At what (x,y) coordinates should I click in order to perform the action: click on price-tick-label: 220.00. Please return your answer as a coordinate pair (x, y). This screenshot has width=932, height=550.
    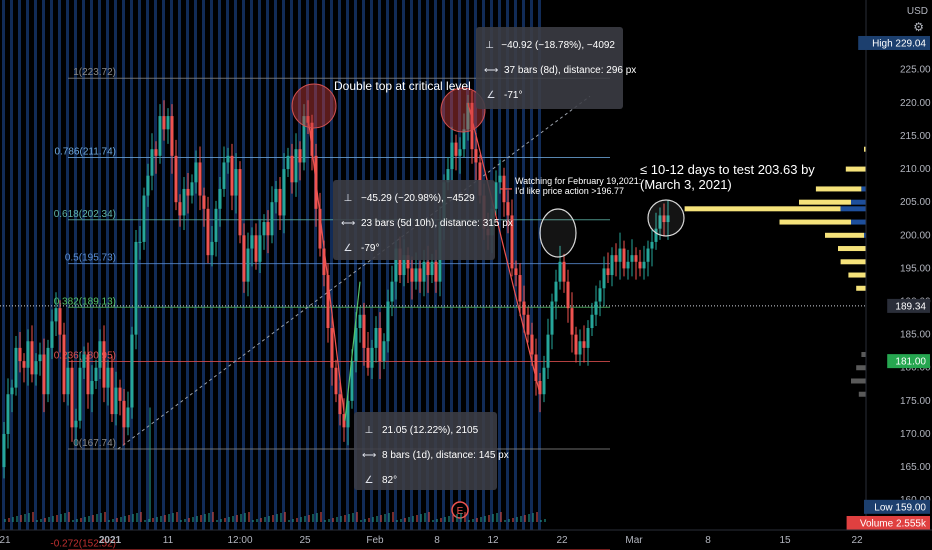
    Looking at the image, I should click on (915, 103).